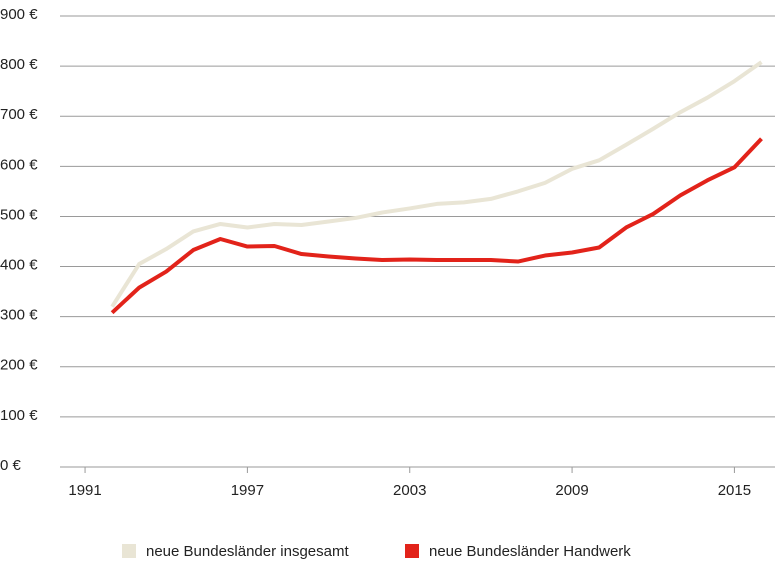  What do you see at coordinates (247, 551) in the screenshot?
I see `legend-label: neue Bundesländer insgesamt` at bounding box center [247, 551].